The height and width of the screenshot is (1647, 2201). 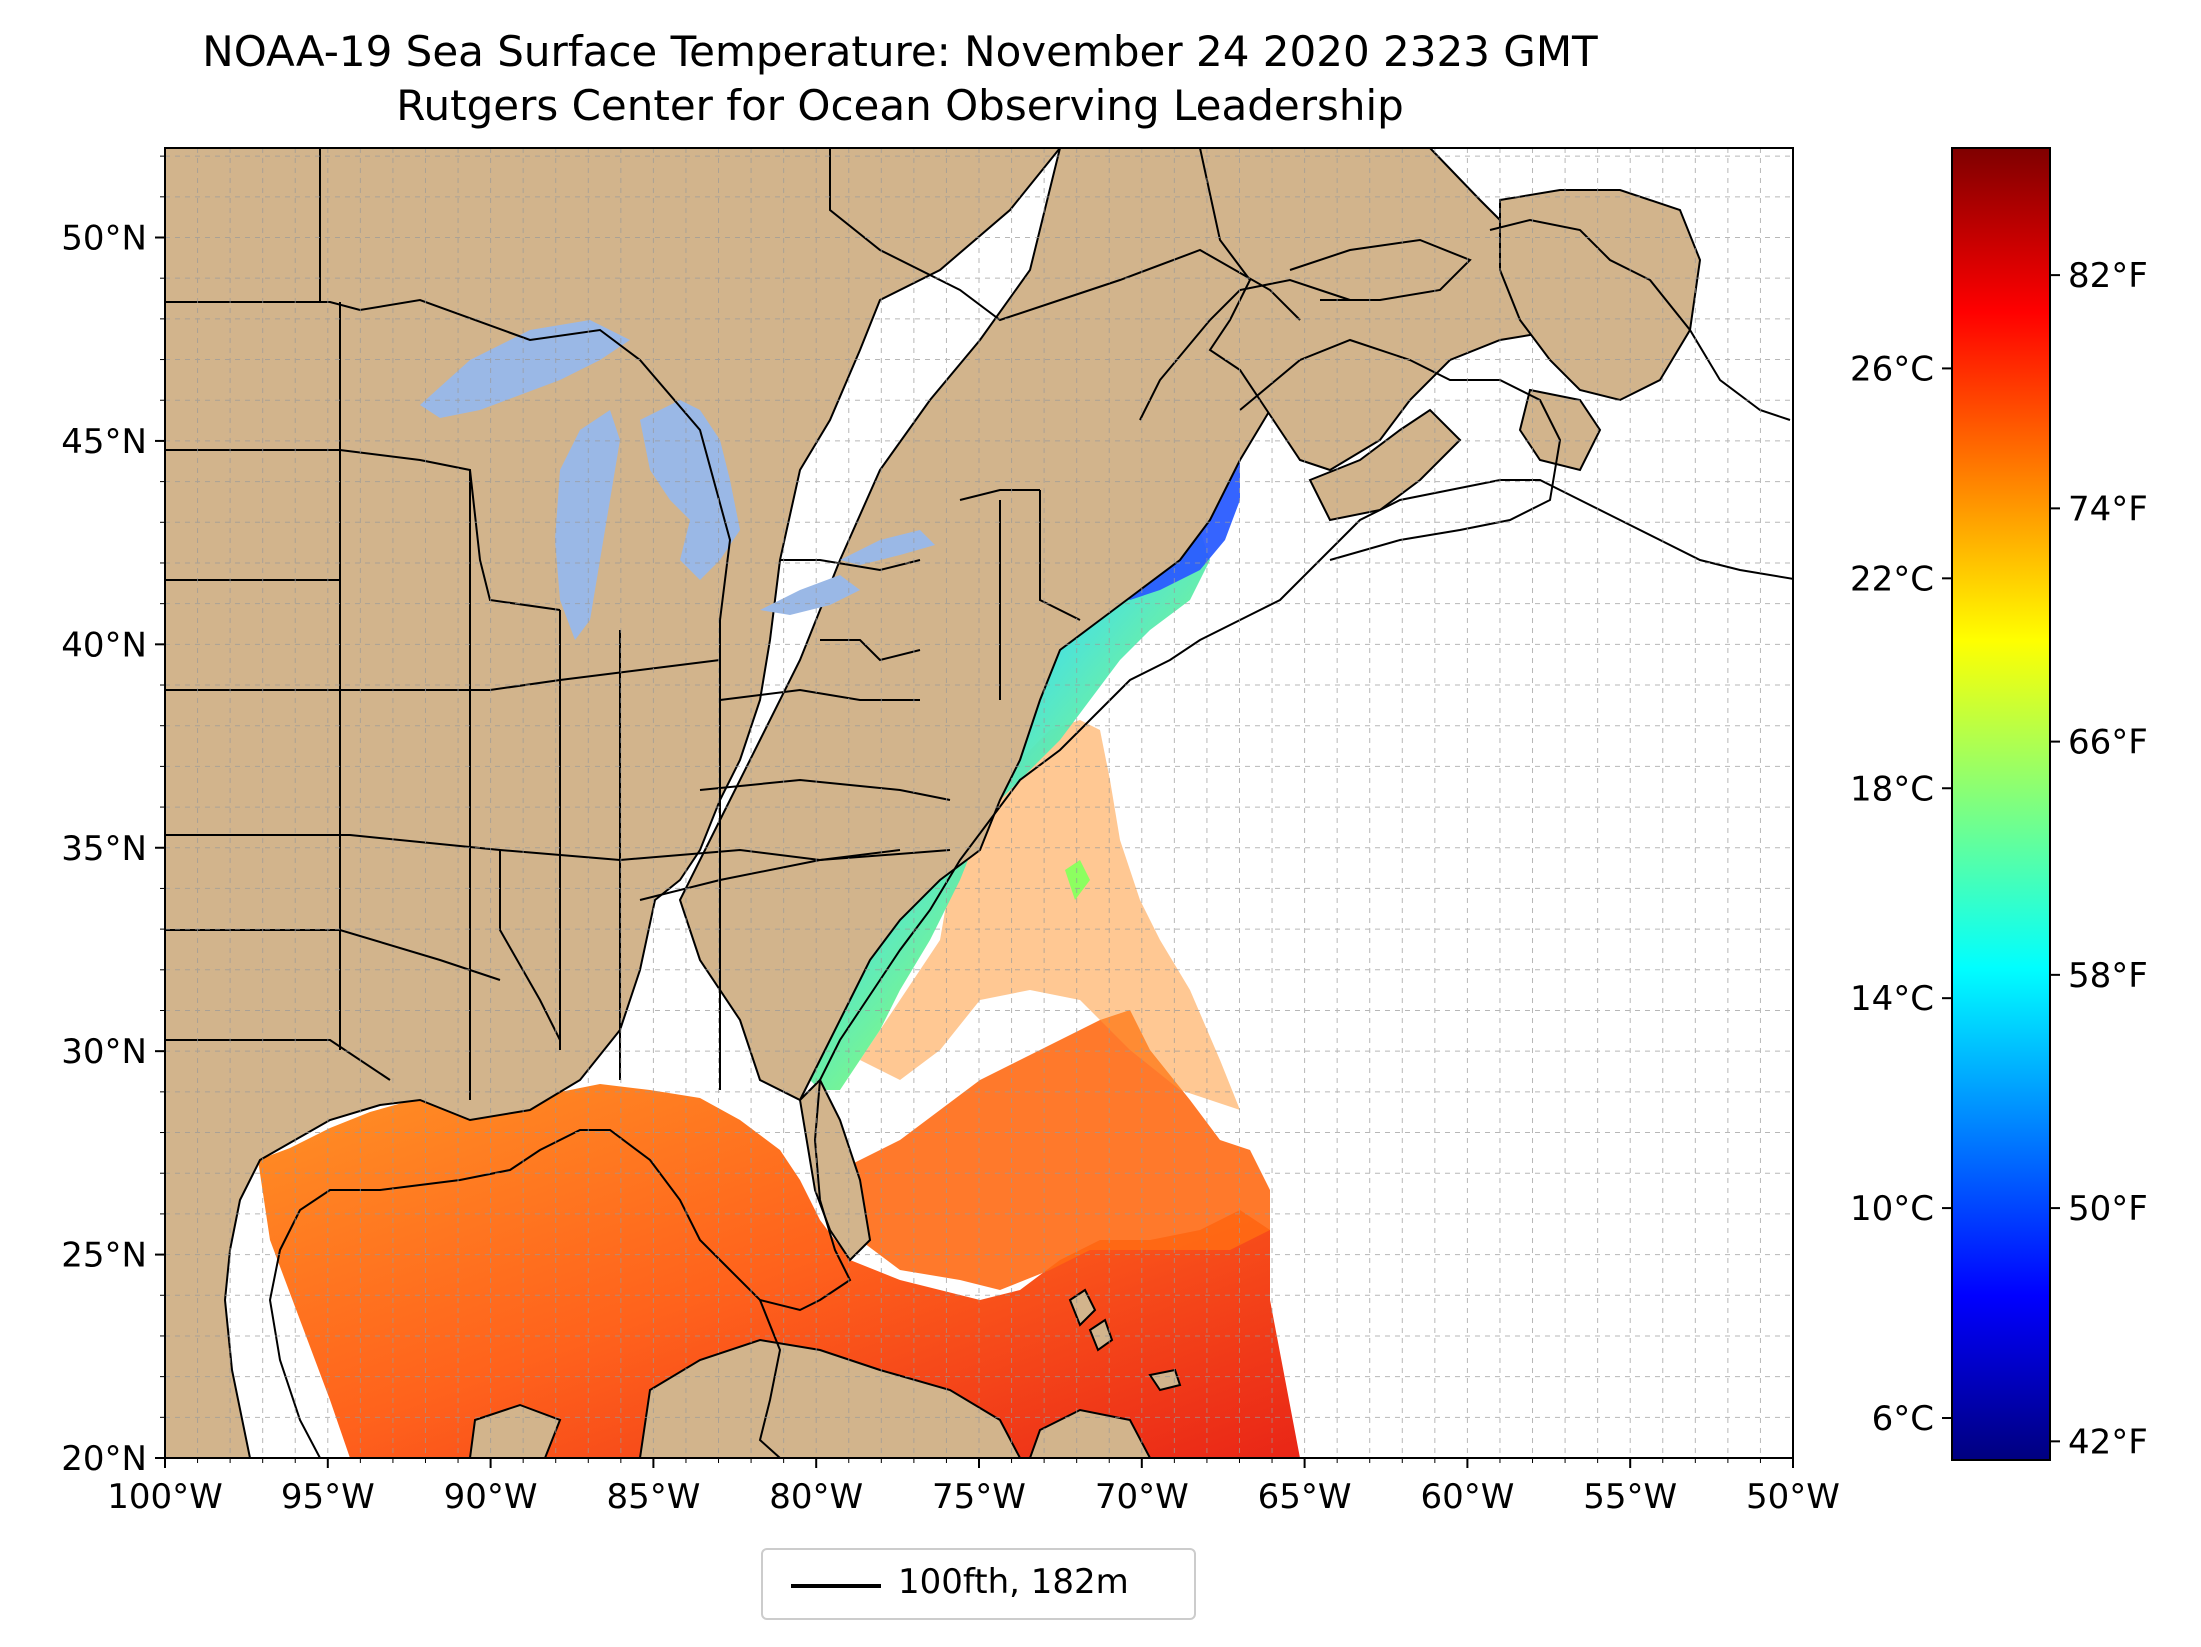 What do you see at coordinates (2108, 509) in the screenshot?
I see `fahrenheit-tick-label: 74°F` at bounding box center [2108, 509].